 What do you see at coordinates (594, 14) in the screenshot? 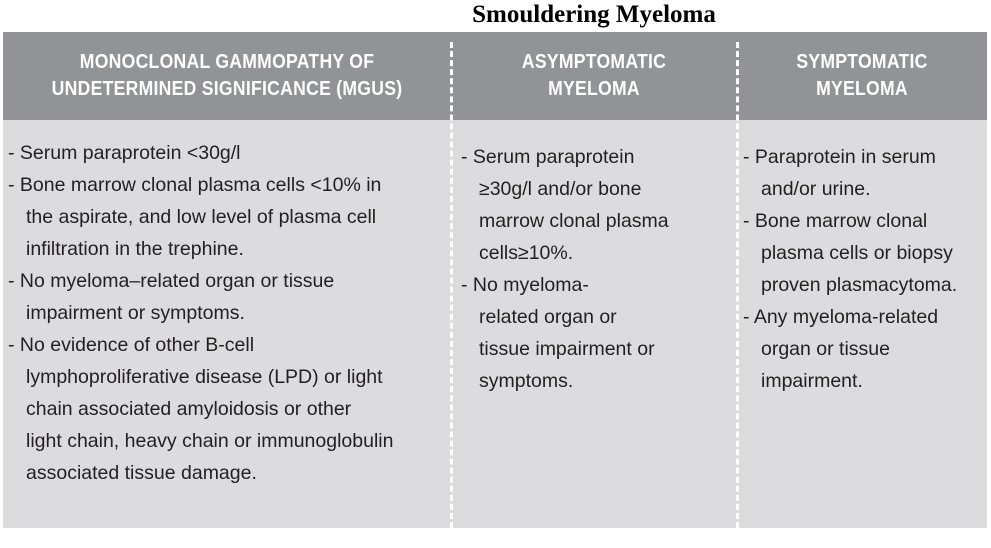
I see `table-title: Smouldering Myeloma` at bounding box center [594, 14].